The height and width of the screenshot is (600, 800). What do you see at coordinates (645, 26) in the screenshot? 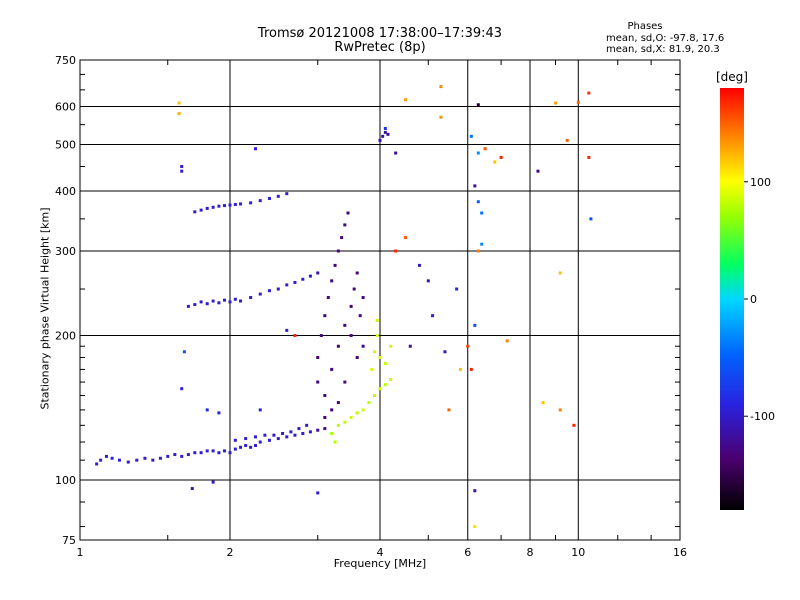
I see `phase-stats-title: Phases` at bounding box center [645, 26].